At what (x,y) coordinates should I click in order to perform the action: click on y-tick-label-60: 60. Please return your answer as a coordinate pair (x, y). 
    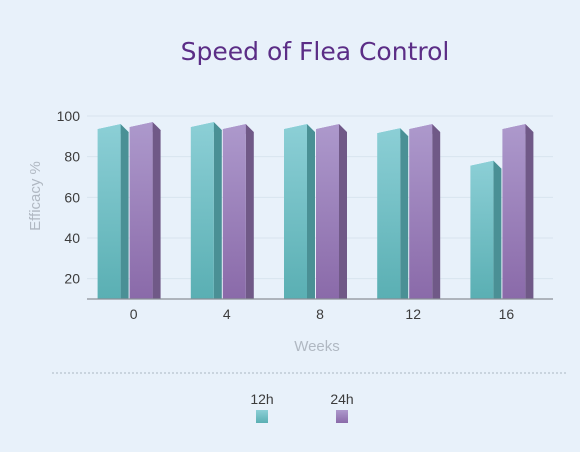
    Looking at the image, I should click on (72, 197).